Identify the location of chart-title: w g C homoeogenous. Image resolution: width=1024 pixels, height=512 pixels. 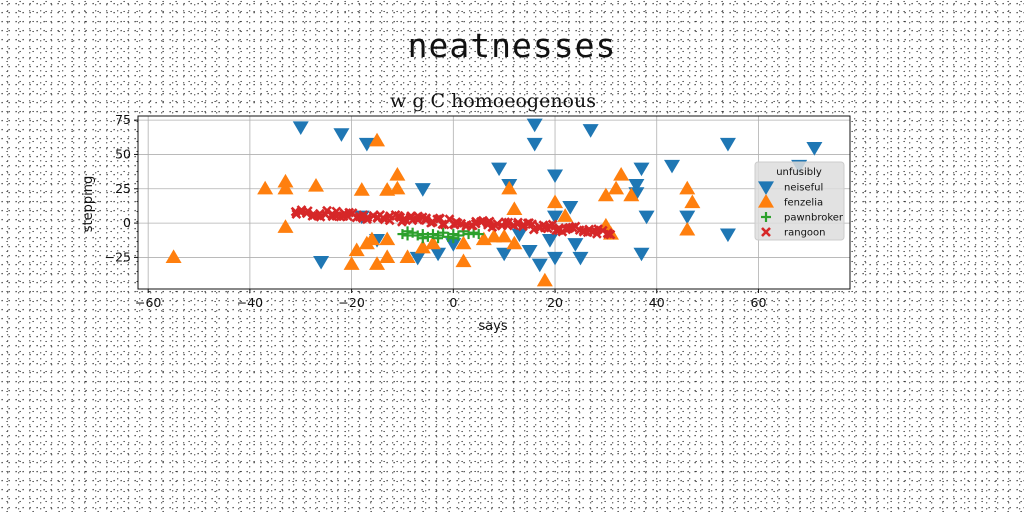
(493, 101).